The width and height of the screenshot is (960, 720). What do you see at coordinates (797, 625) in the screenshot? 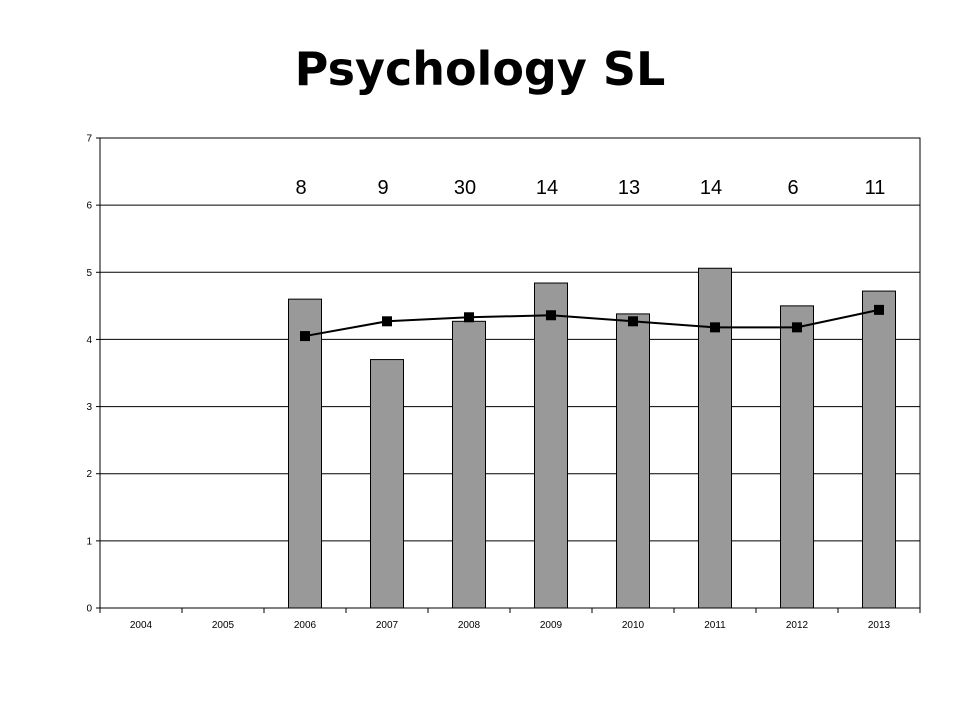
I see `x-tick-label: 2012` at bounding box center [797, 625].